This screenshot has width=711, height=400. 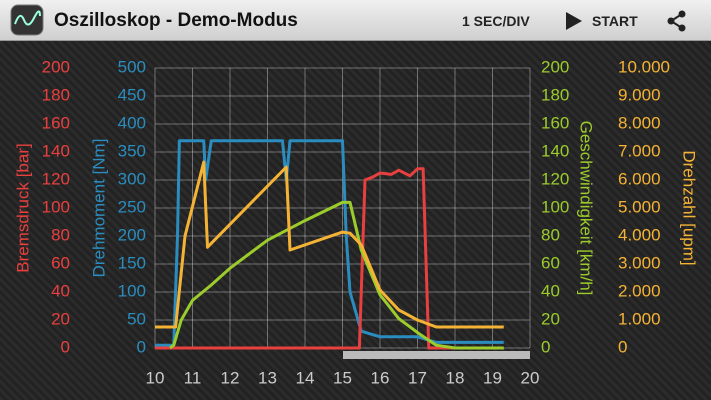 What do you see at coordinates (380, 377) in the screenshot?
I see `x-tick-label: 16` at bounding box center [380, 377].